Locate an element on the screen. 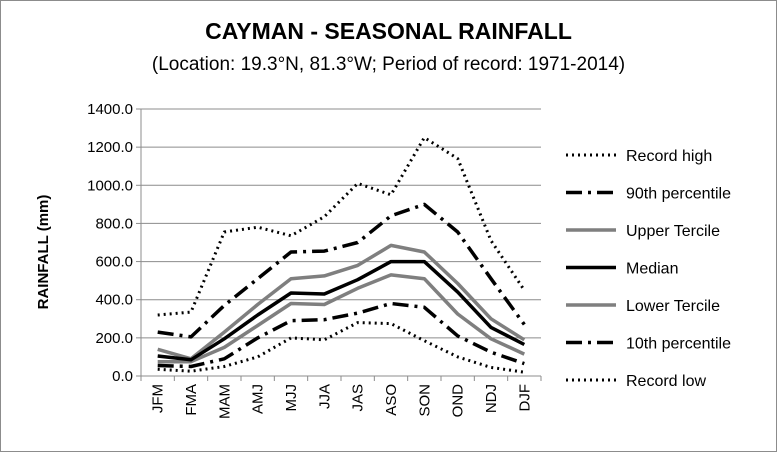 The width and height of the screenshot is (777, 452). series-line-90th-percentile is located at coordinates (341, 270).